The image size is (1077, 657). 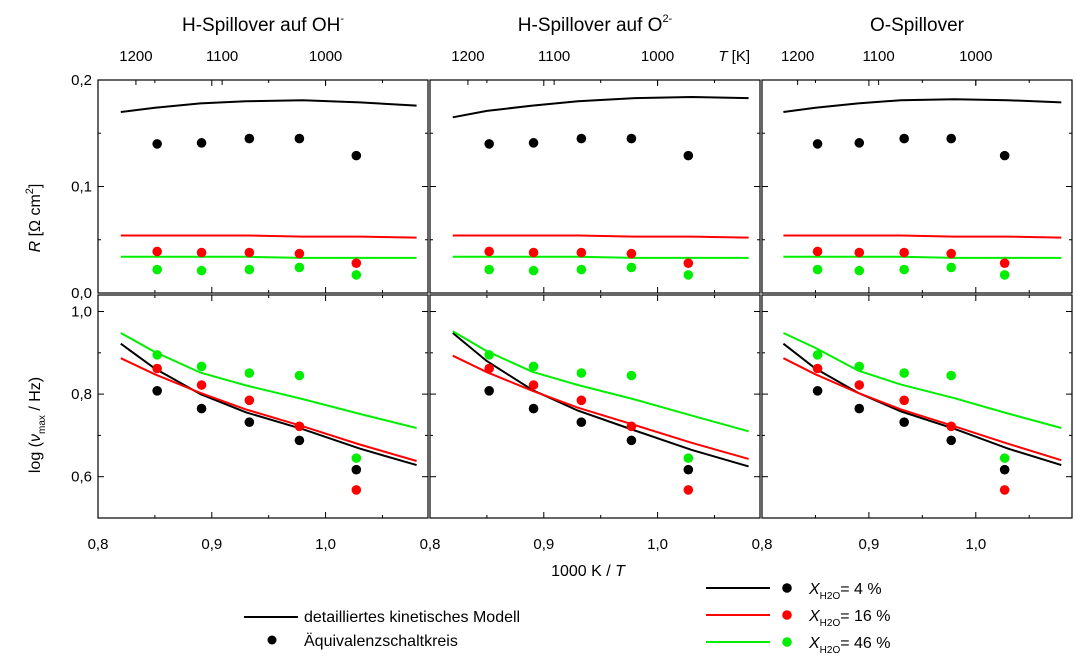 What do you see at coordinates (81, 477) in the screenshot?
I see `y-tick-label: 0,6` at bounding box center [81, 477].